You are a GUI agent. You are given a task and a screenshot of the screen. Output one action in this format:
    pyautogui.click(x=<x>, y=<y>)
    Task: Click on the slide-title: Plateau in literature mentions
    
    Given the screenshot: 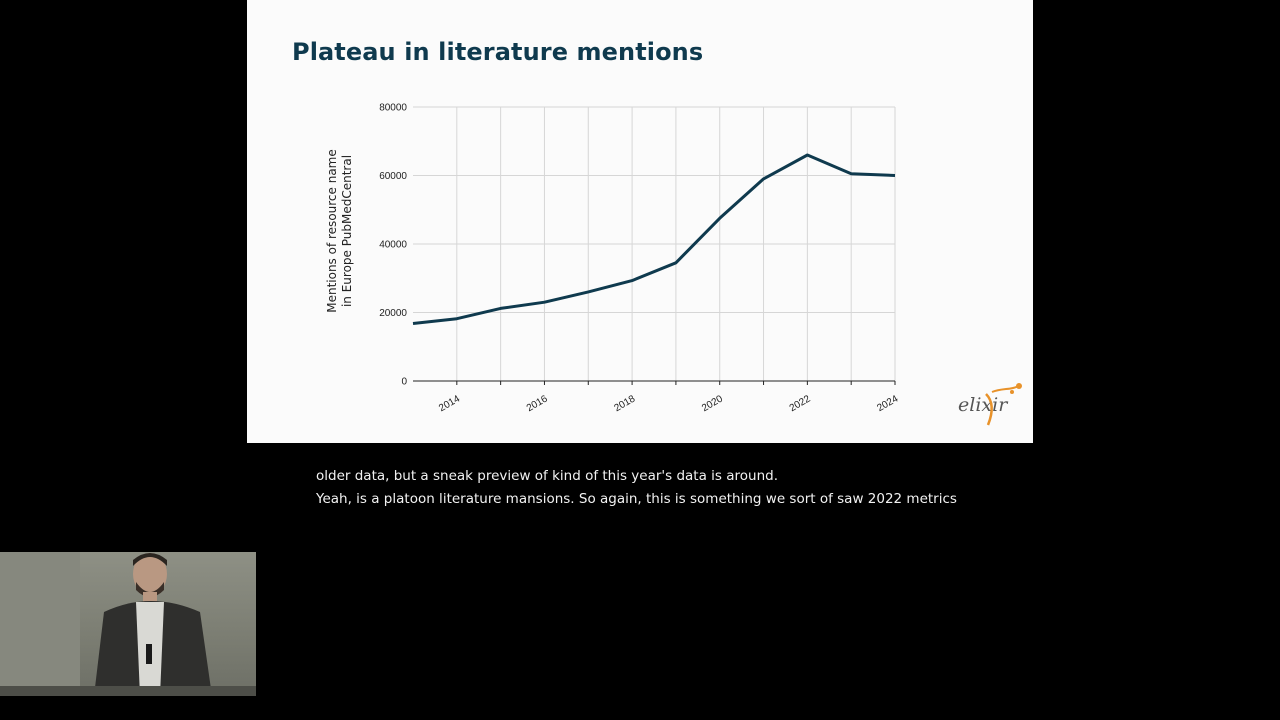 What is the action you would take?
    pyautogui.click(x=498, y=52)
    